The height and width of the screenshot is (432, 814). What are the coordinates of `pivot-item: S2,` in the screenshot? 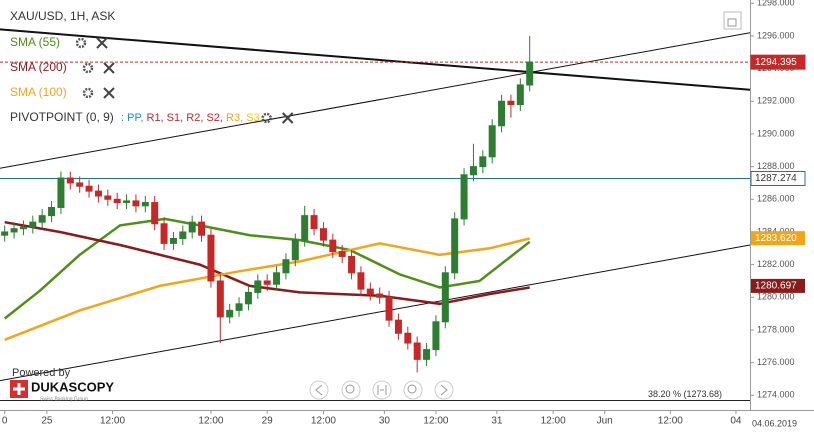 It's located at (213, 118).